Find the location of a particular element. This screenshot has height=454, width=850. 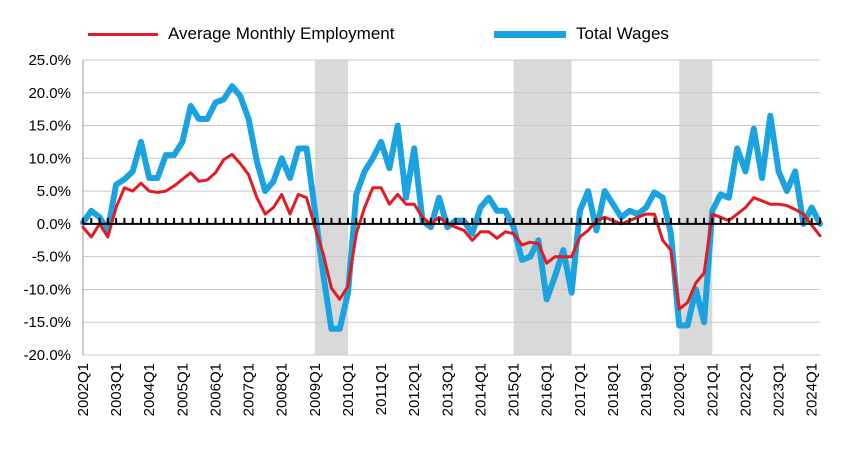

x-tick-label: 2022Q1 is located at coordinates (746, 389).